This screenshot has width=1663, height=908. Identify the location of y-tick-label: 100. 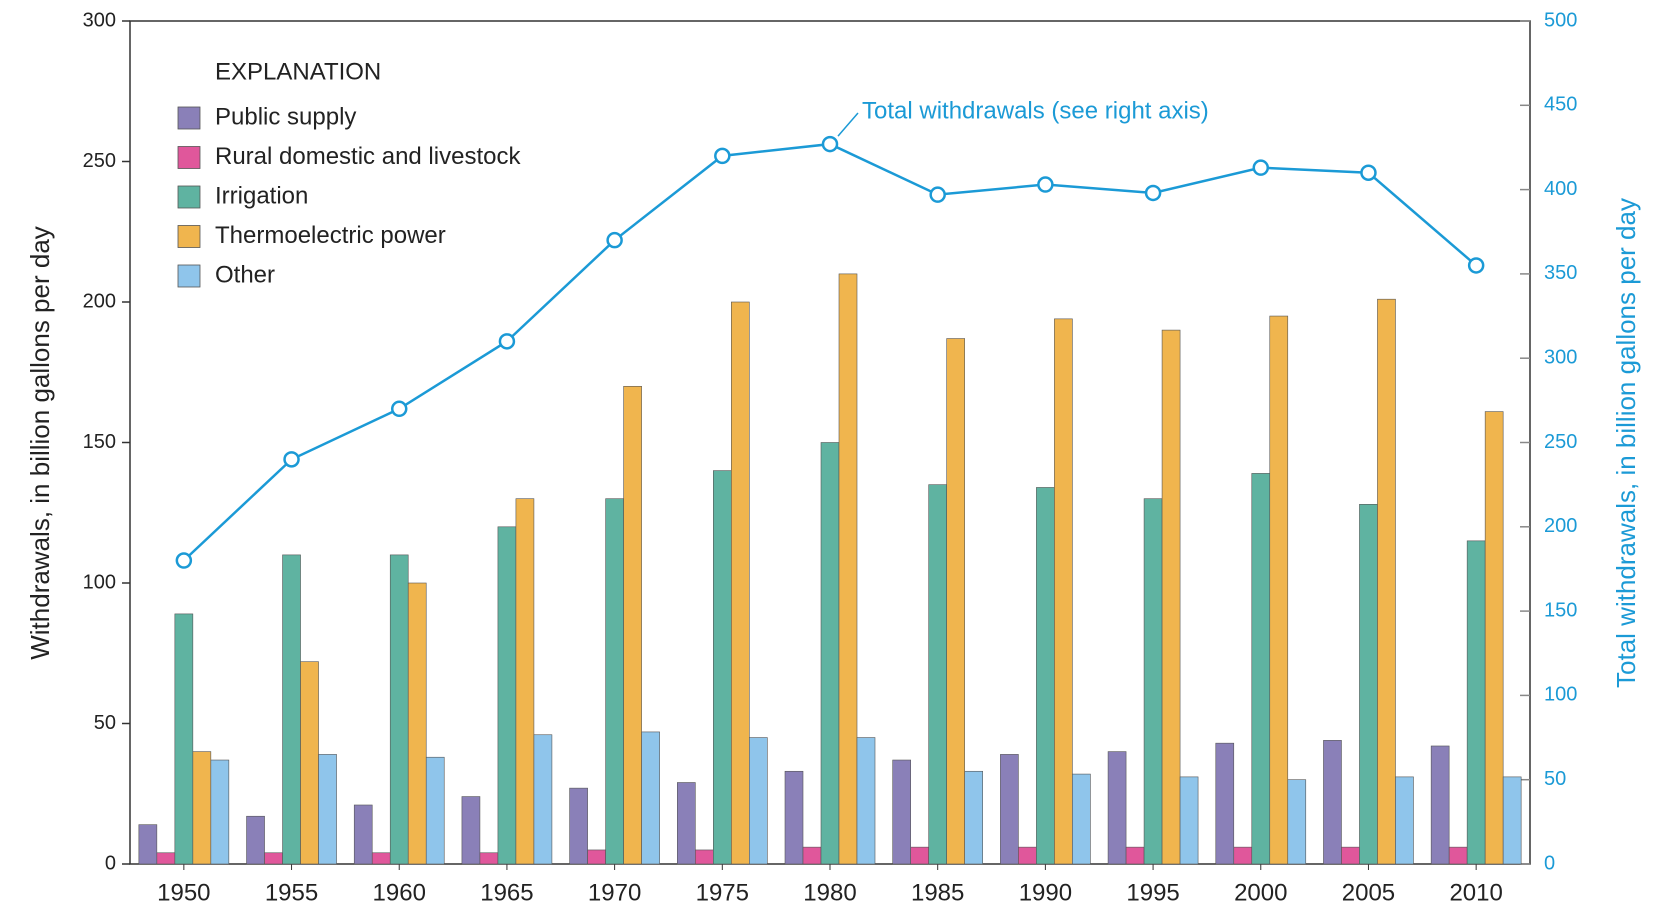
(99, 582).